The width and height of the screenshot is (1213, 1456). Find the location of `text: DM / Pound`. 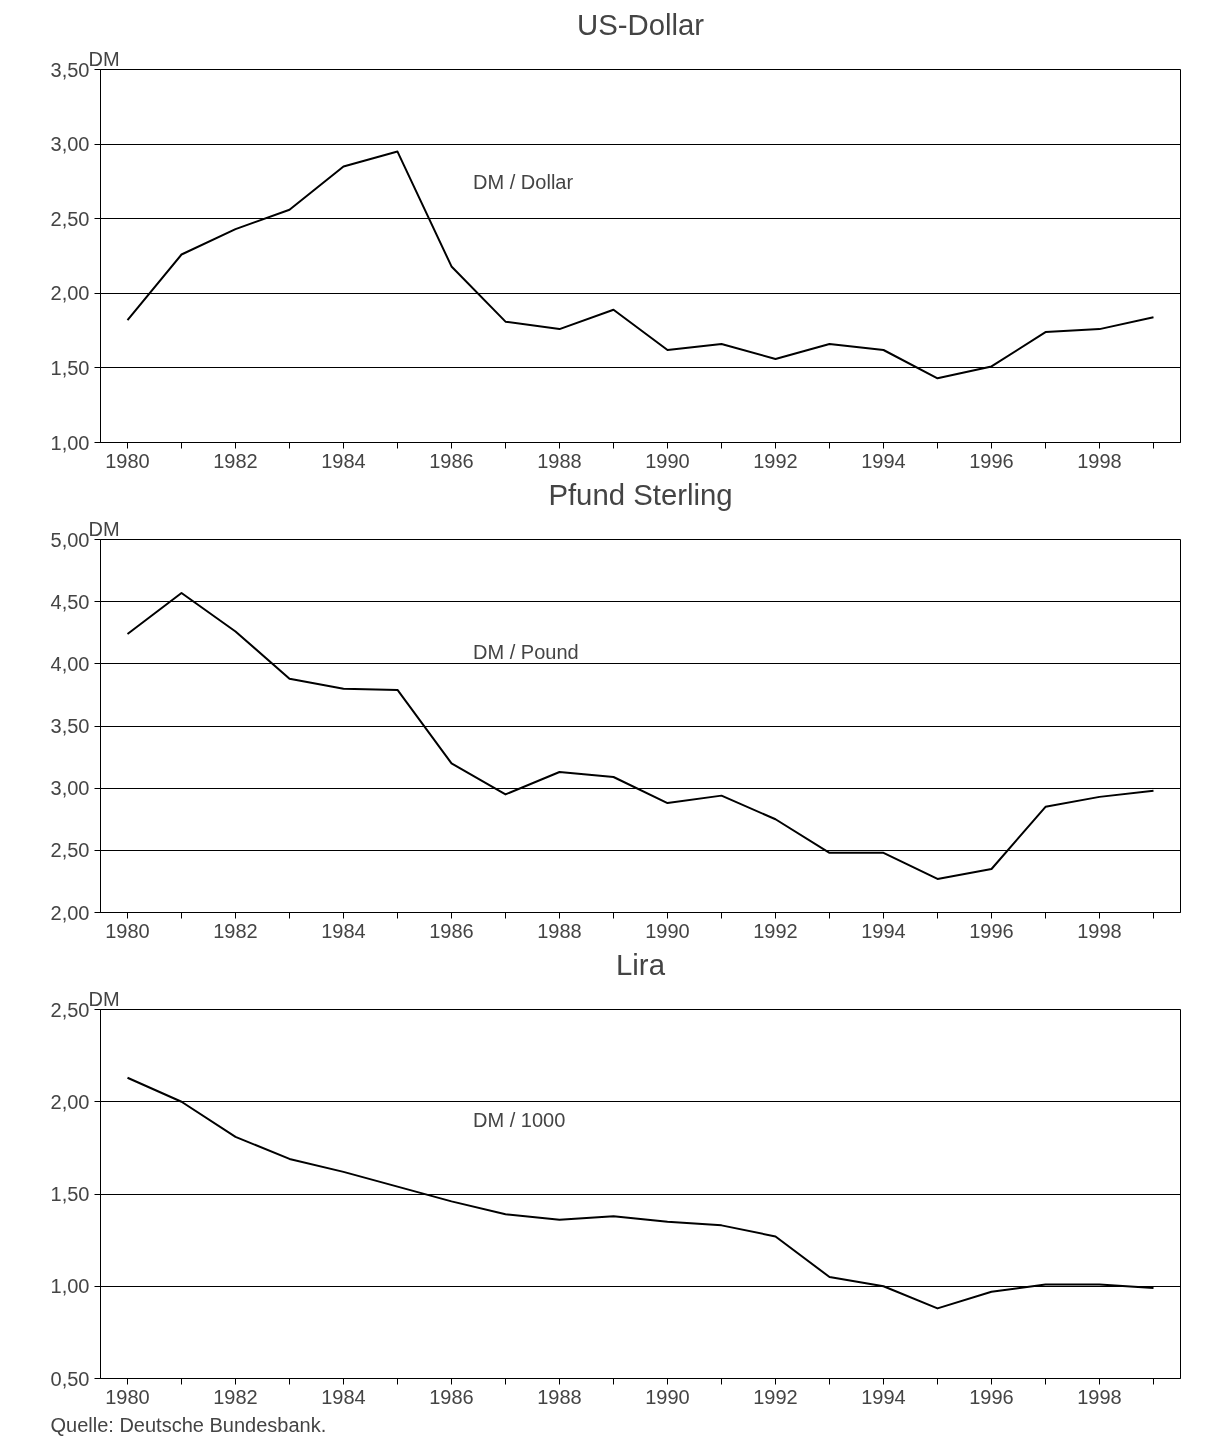

text: DM / Pound is located at coordinates (526, 651).